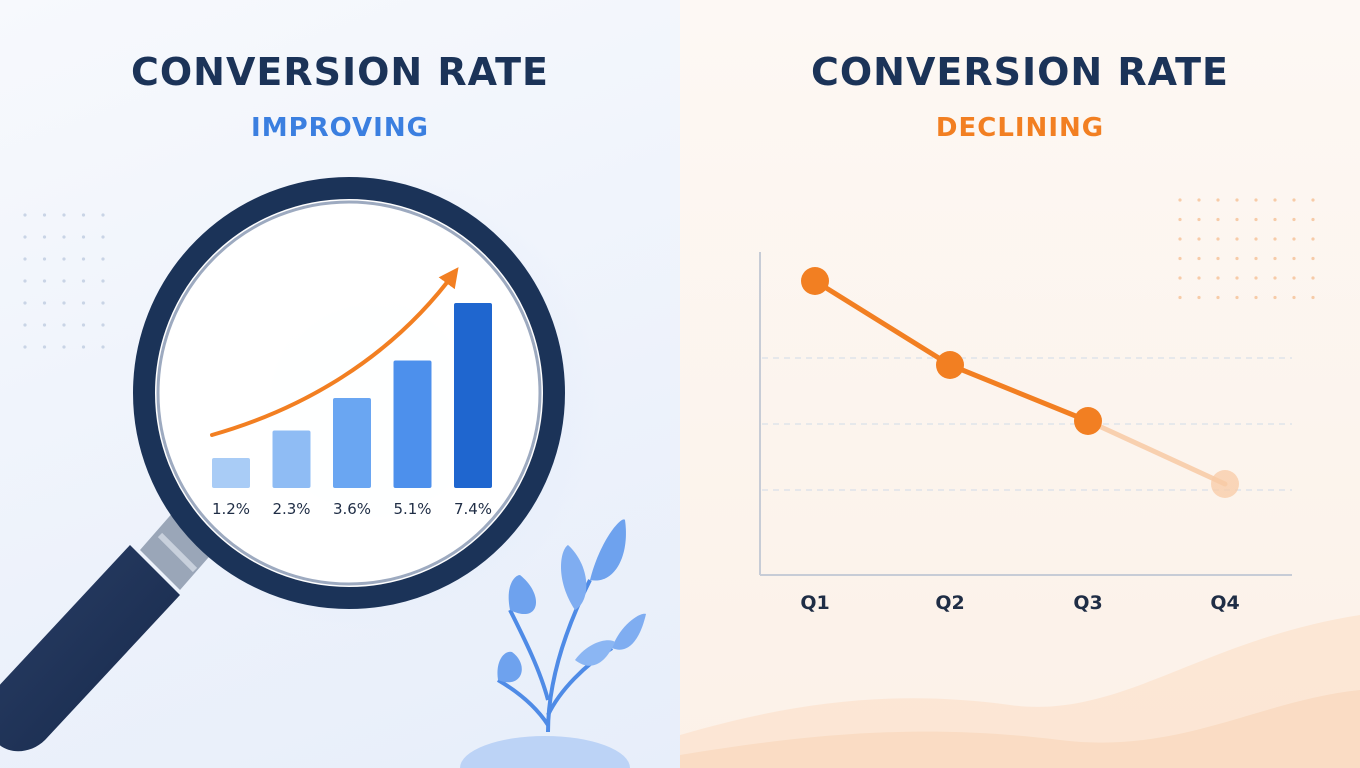  I want to click on bar-label-1: 1.2%, so click(231, 509).